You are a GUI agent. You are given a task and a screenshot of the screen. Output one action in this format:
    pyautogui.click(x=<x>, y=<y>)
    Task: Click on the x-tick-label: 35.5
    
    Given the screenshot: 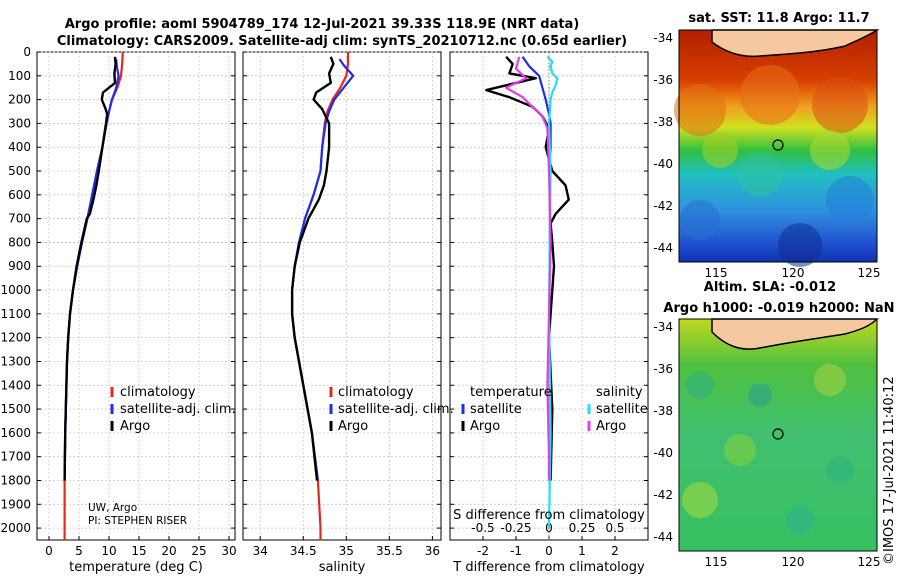 What is the action you would take?
    pyautogui.click(x=389, y=551)
    